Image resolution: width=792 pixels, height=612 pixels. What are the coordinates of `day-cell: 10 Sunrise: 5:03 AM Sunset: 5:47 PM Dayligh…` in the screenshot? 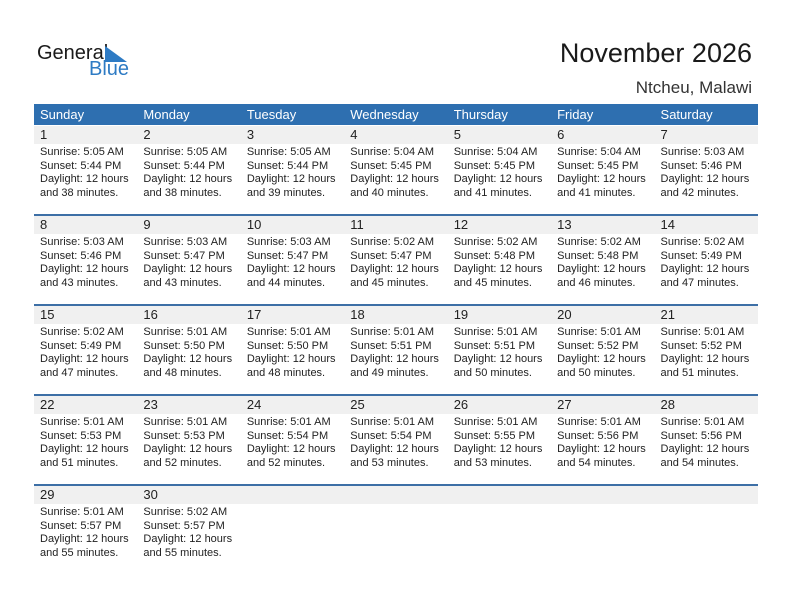 It's located at (292, 261).